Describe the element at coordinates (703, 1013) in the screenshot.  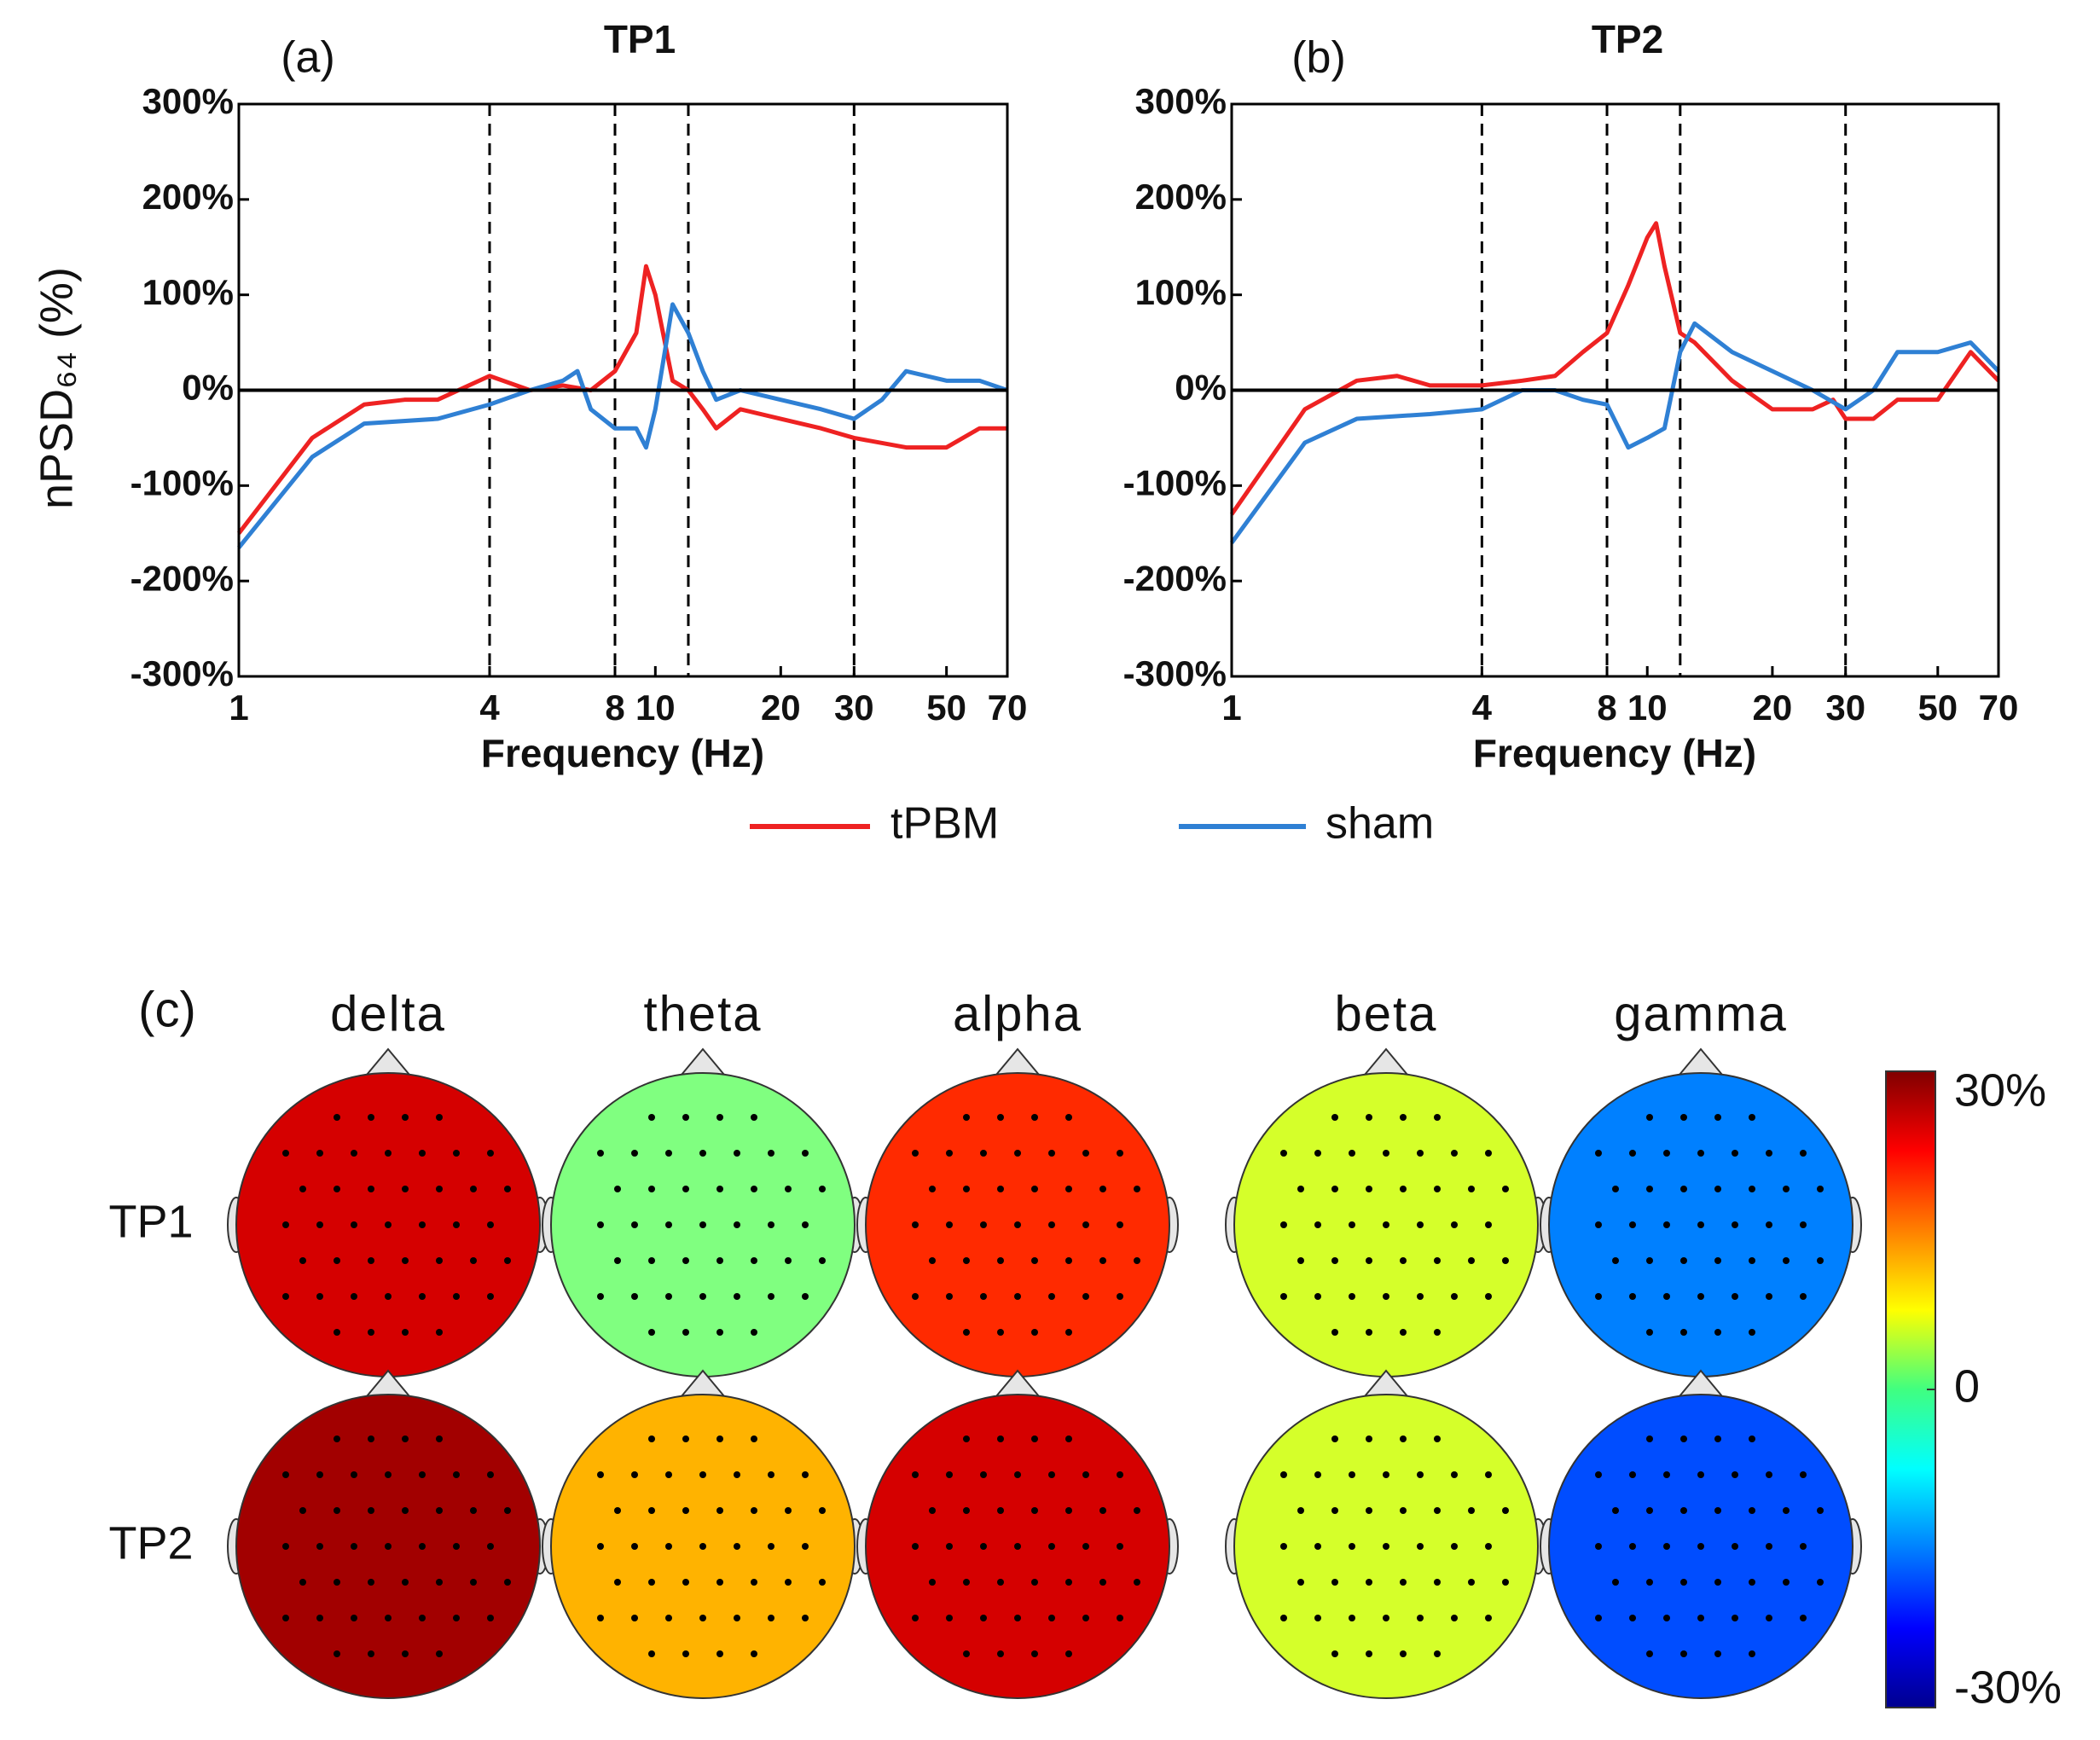
I see `column-label: theta` at that location.